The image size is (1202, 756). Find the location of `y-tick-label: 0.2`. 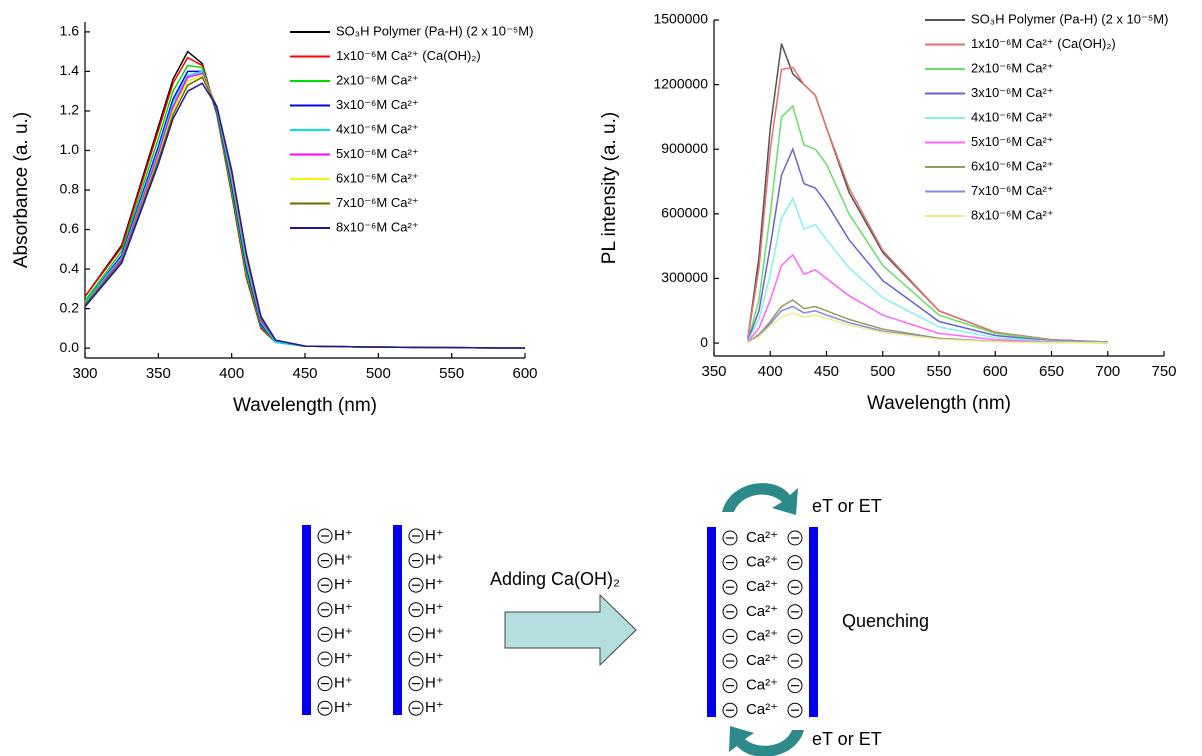

y-tick-label: 0.2 is located at coordinates (70, 307).